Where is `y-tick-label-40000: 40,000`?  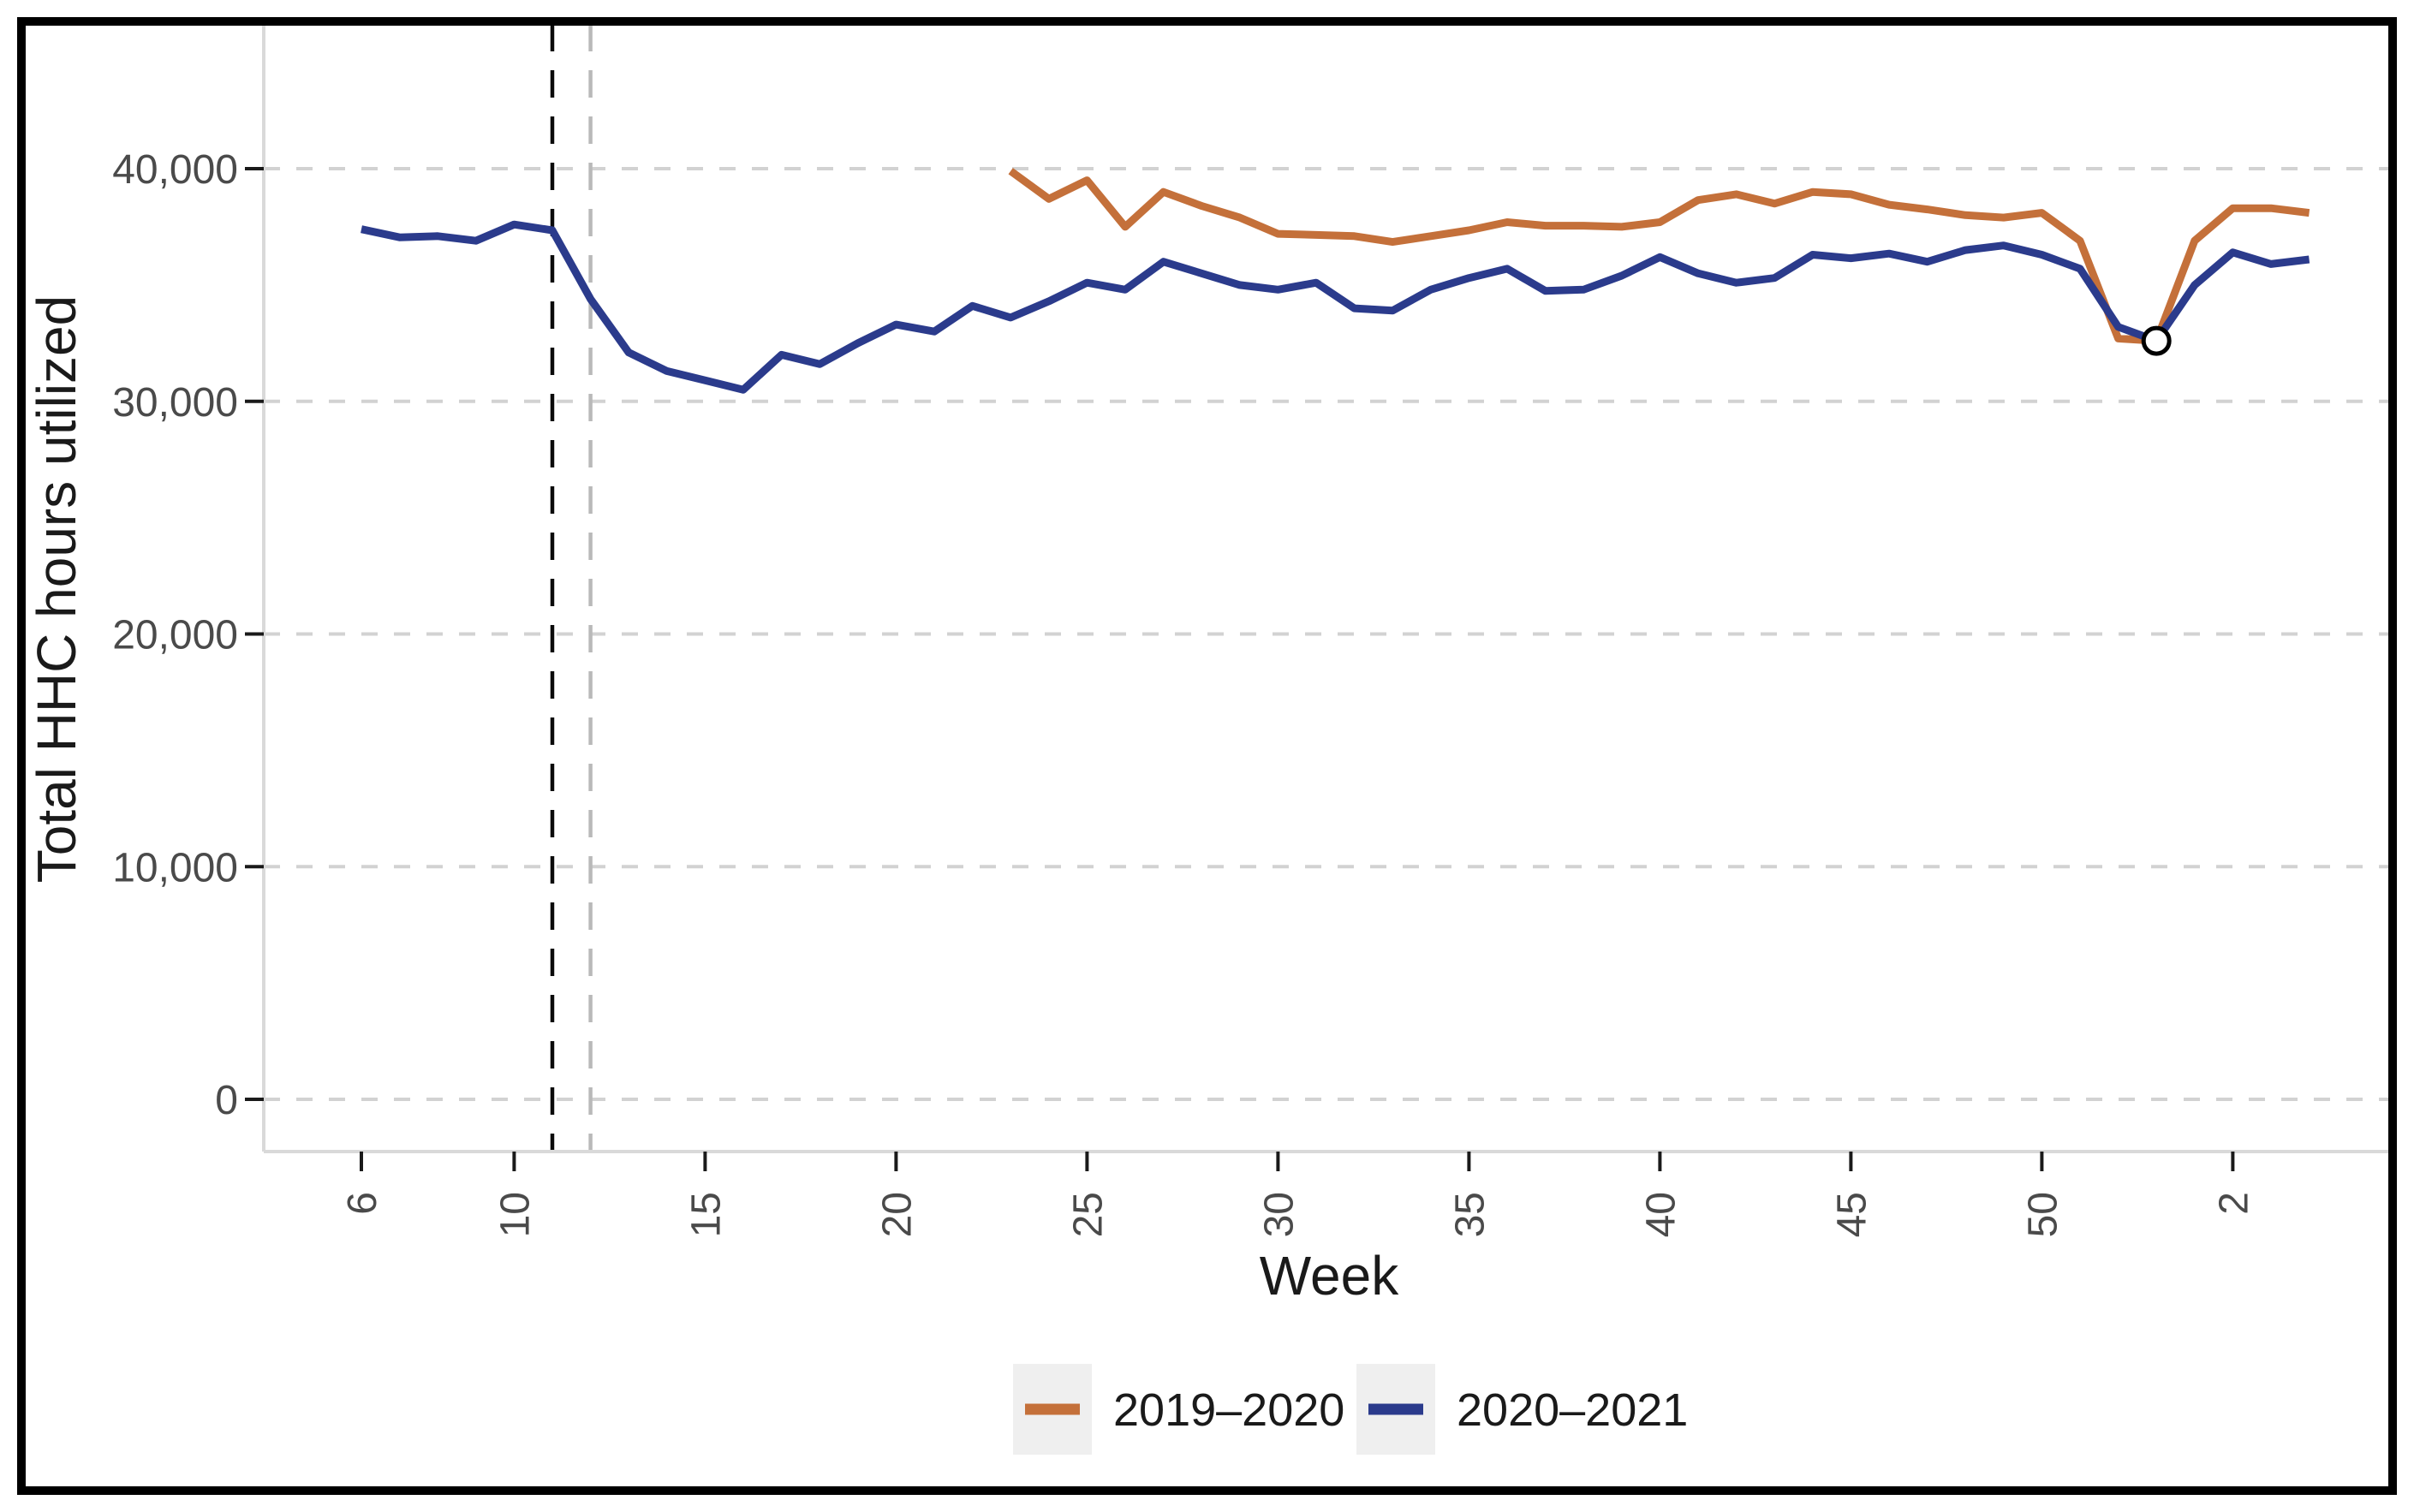
y-tick-label-40000: 40,000 is located at coordinates (175, 170).